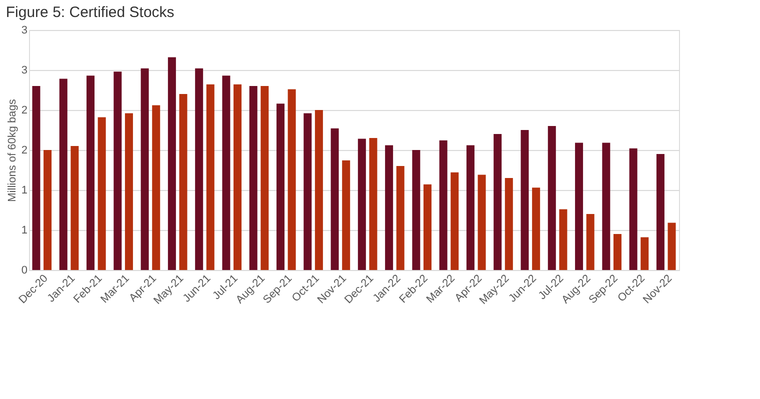  I want to click on chart-title: Figure 5: Certified Stocks, so click(90, 12).